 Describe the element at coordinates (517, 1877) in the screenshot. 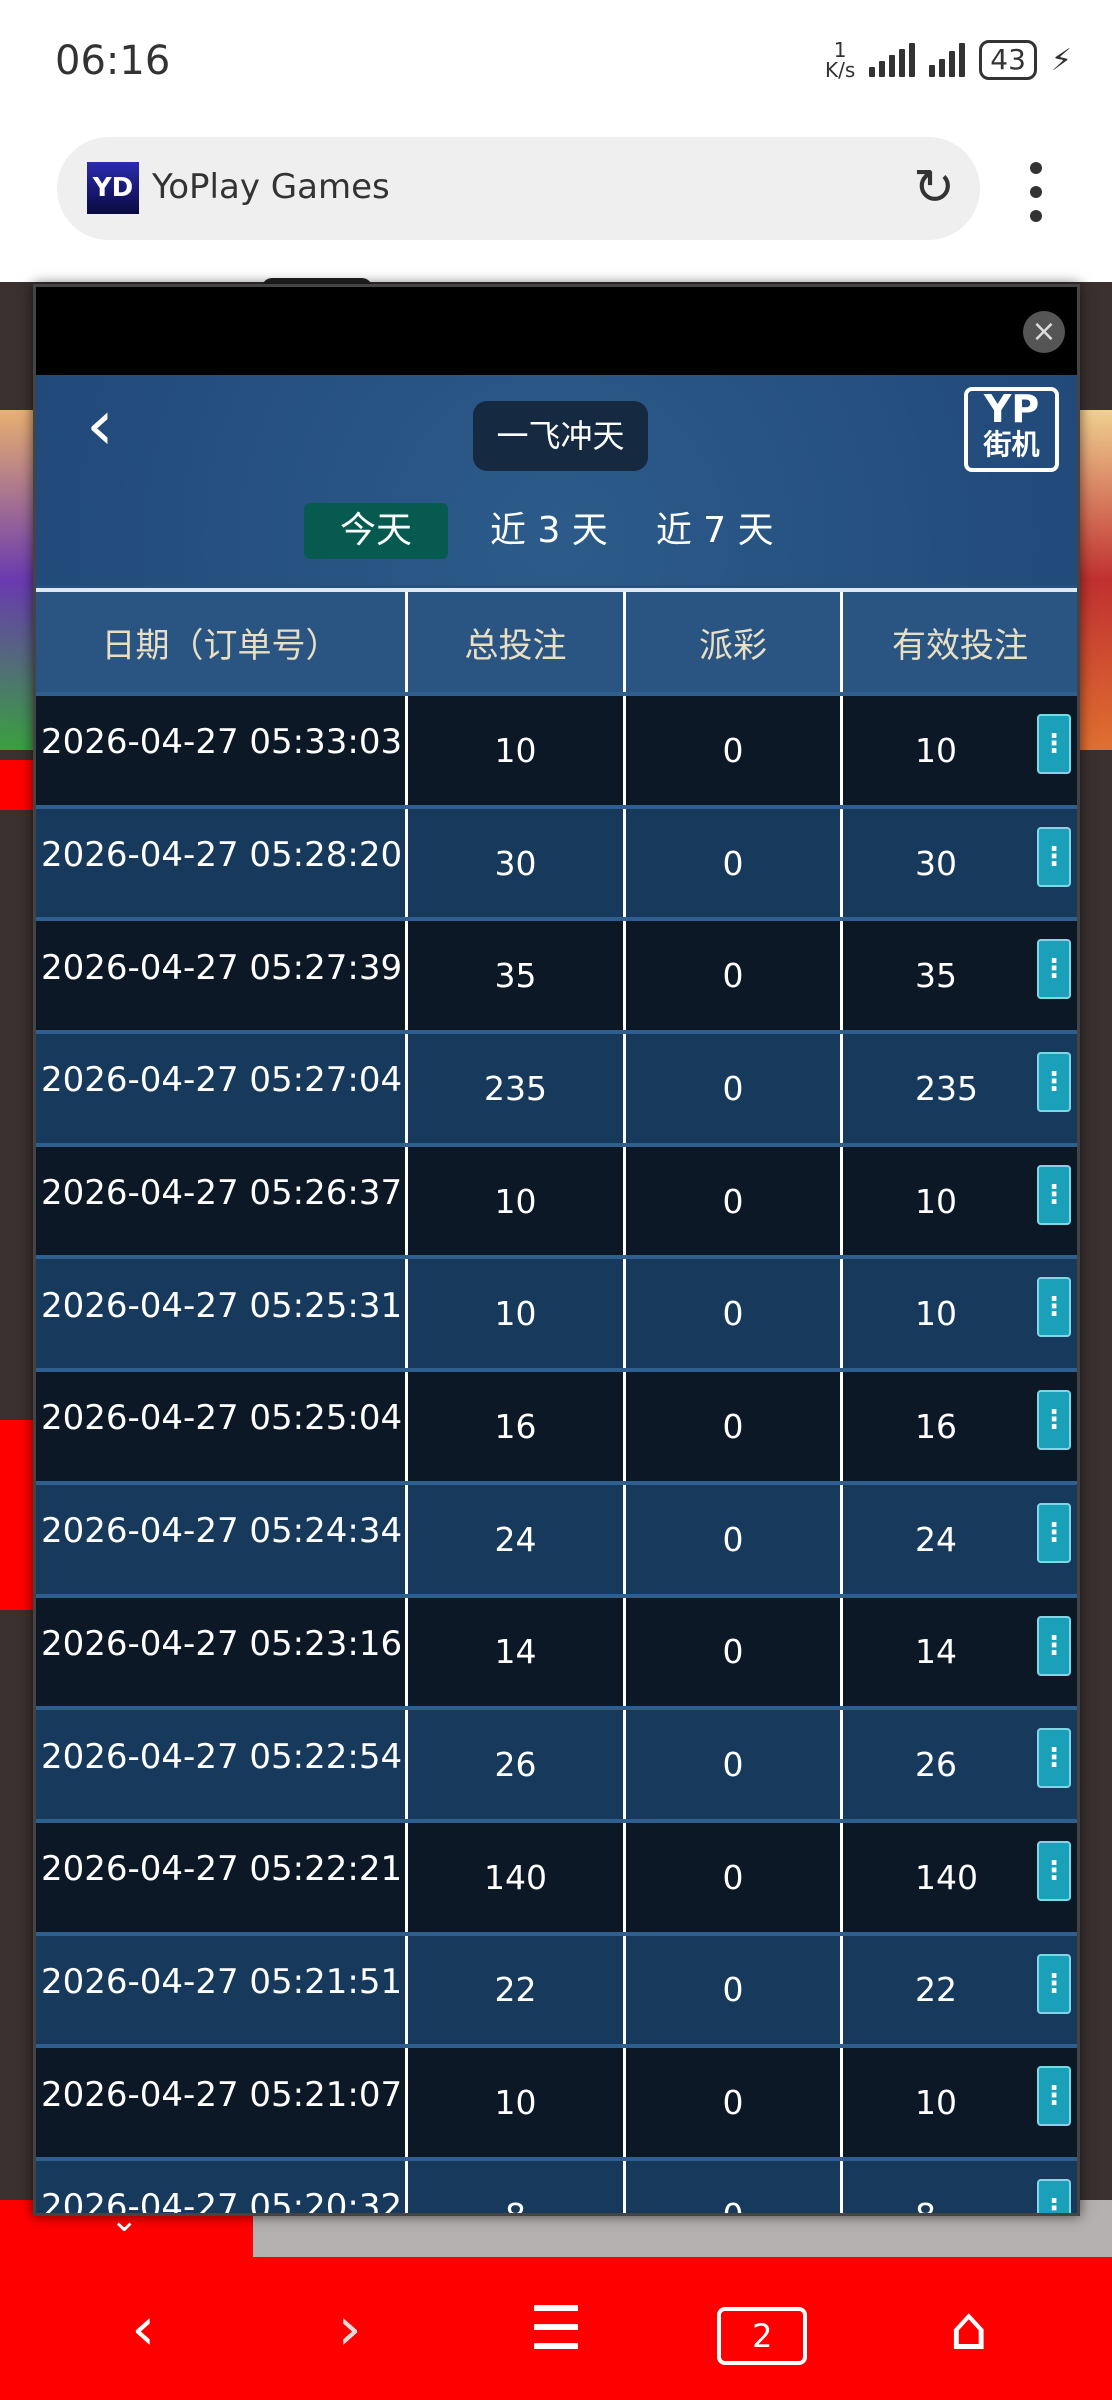

I see `total-bet: 140` at that location.